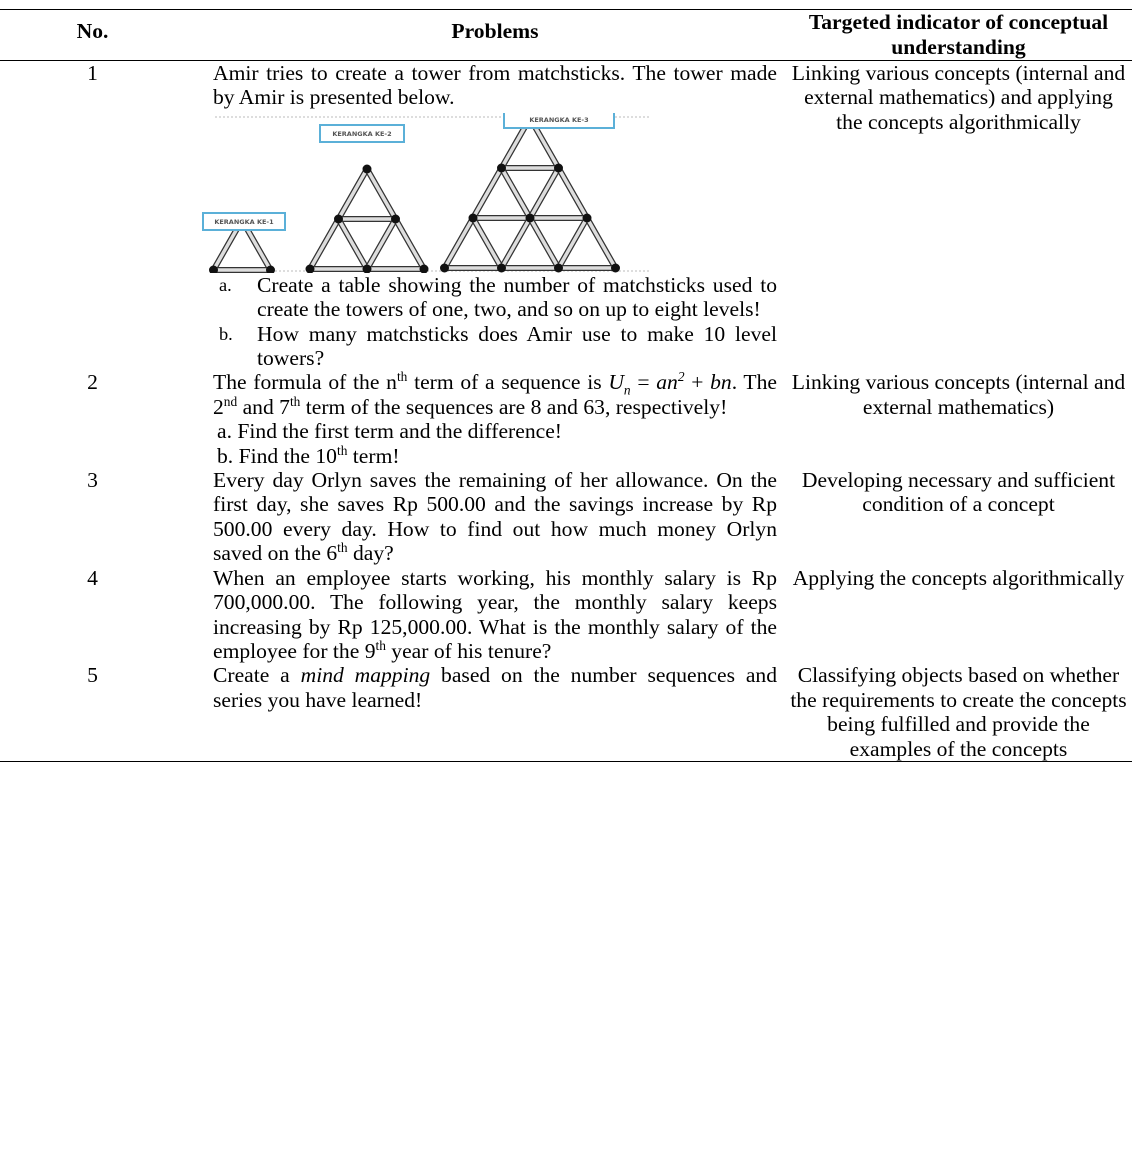  Describe the element at coordinates (287, 455) in the screenshot. I see `item-text: Find the 10` at that location.